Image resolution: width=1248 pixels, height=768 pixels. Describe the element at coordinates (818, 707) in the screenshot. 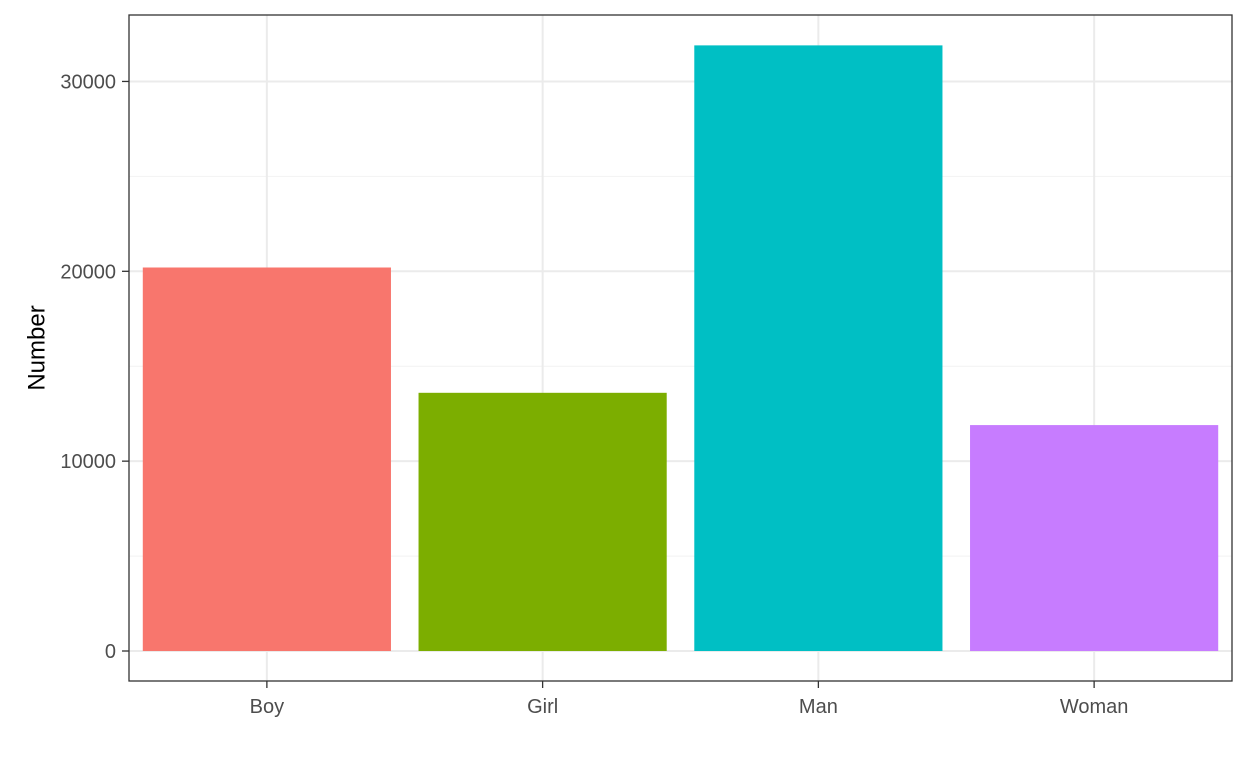

I see `x-tick-label: Man` at that location.